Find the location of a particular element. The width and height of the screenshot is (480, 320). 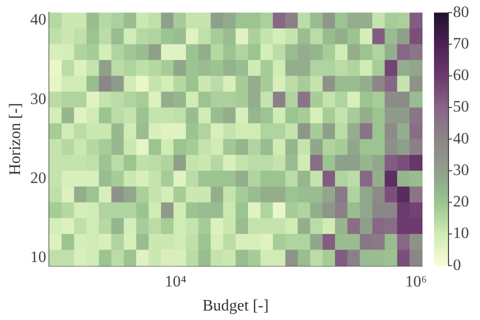

x-tick-label: 10⁶ is located at coordinates (416, 281).